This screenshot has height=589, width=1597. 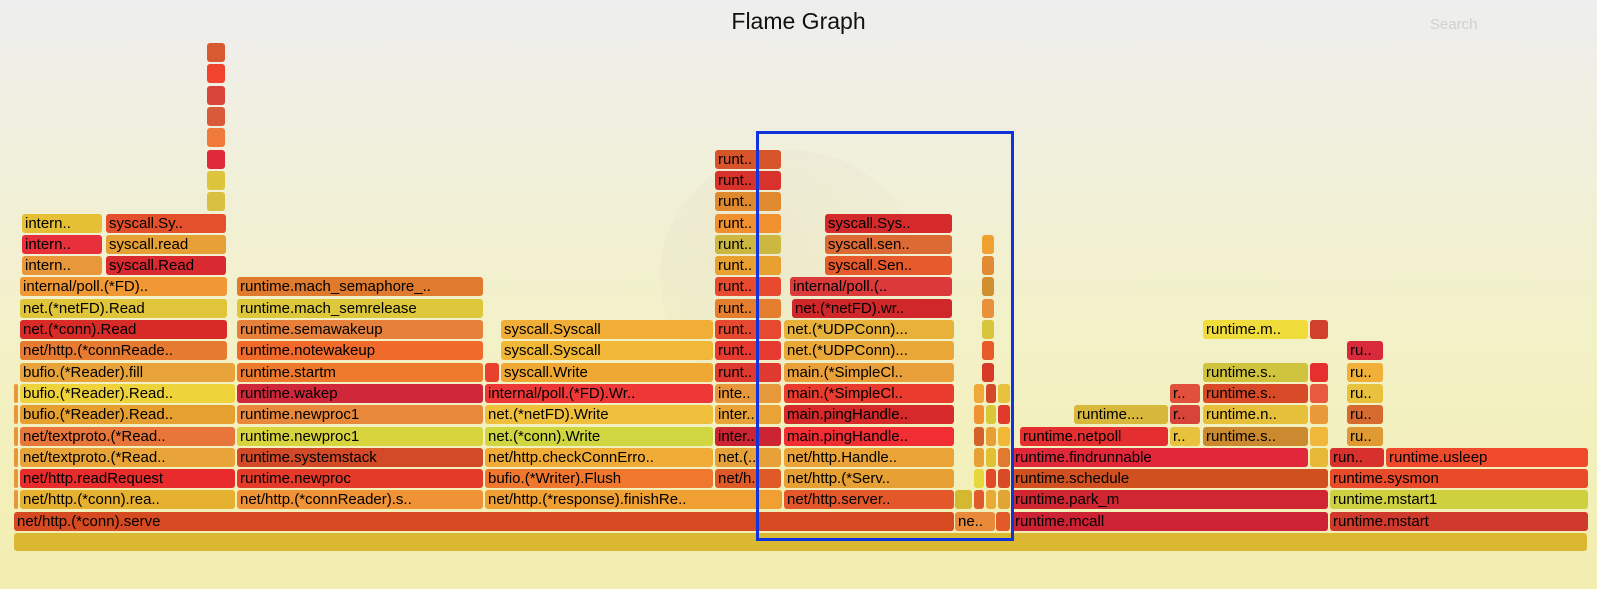 I want to click on flame-frame: internal/poll.(*FD).., so click(x=123, y=286).